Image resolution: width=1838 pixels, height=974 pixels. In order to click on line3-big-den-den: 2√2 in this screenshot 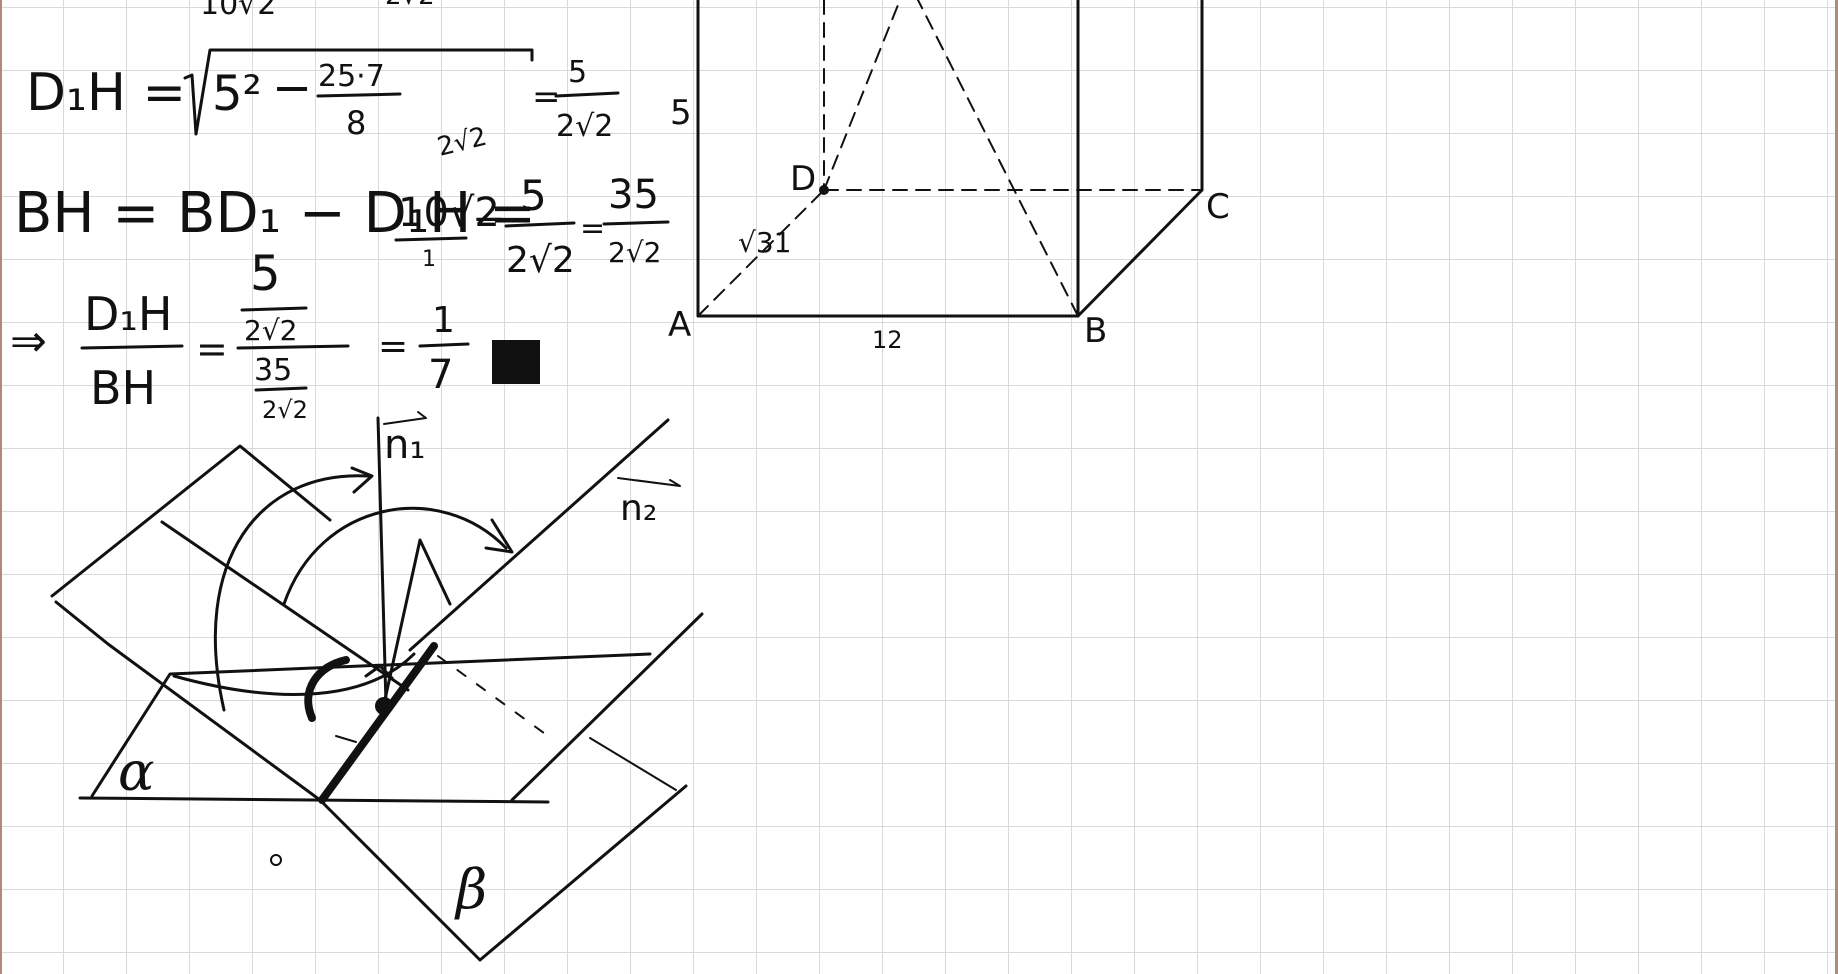, I will do `click(285, 410)`.